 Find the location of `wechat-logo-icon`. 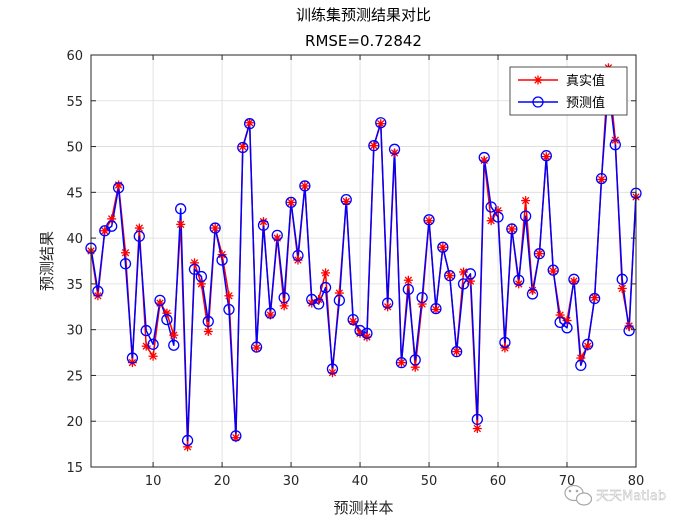

wechat-logo-icon is located at coordinates (578, 495).